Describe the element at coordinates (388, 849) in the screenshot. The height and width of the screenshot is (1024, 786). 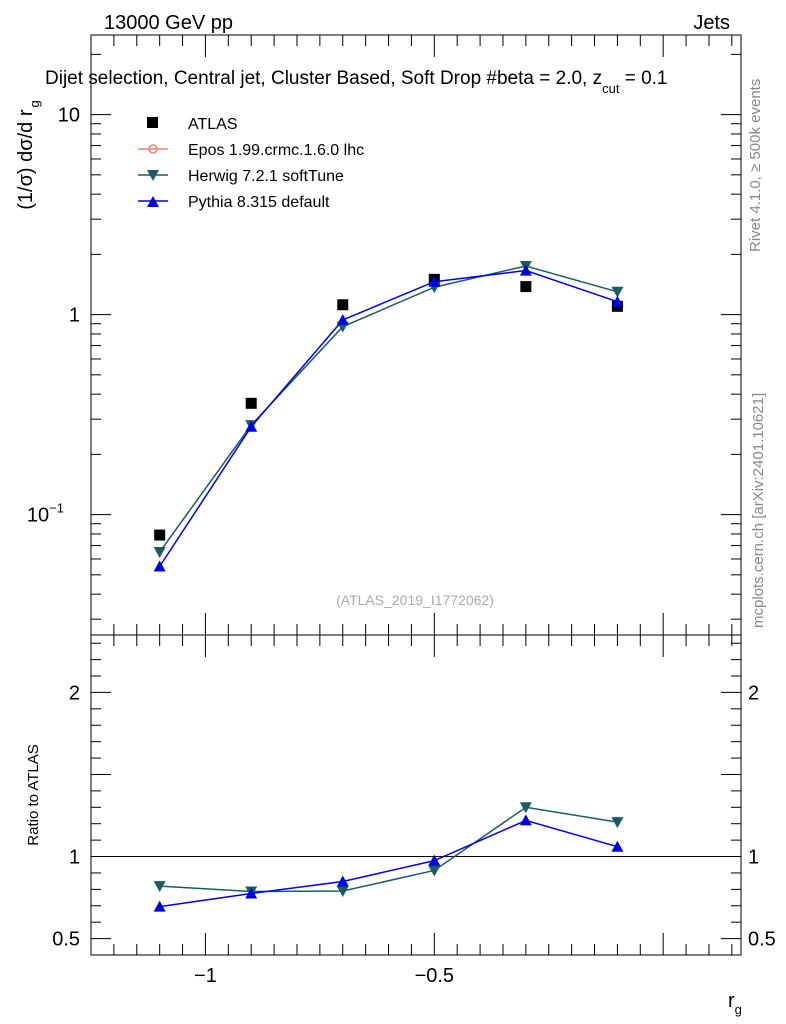
I see `ratio-line-herwig` at that location.